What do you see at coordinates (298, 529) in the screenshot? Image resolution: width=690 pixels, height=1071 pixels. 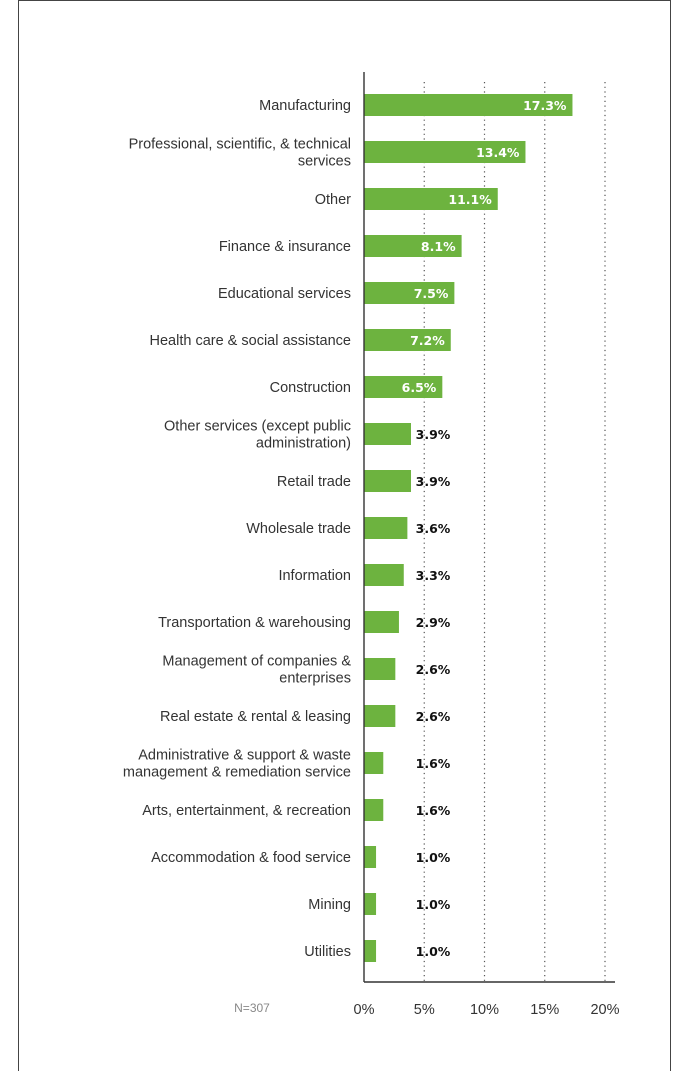 I see `category-label: Wholesale trade` at bounding box center [298, 529].